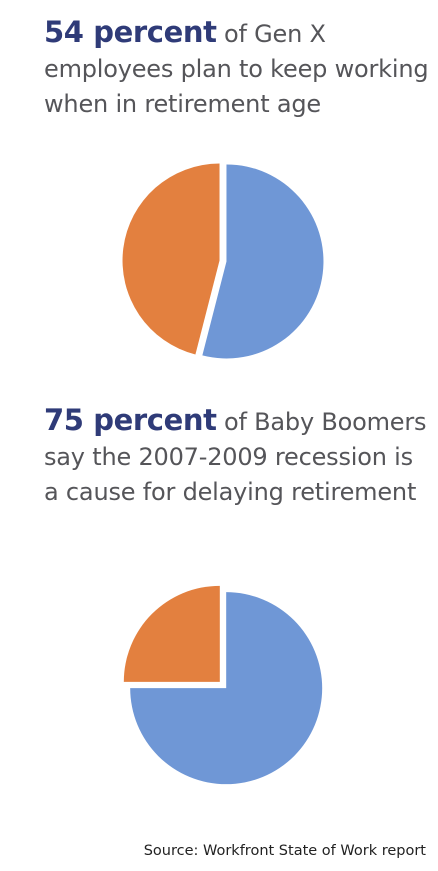  I want to click on pie-chart-baby-boomers, so click(223, 685).